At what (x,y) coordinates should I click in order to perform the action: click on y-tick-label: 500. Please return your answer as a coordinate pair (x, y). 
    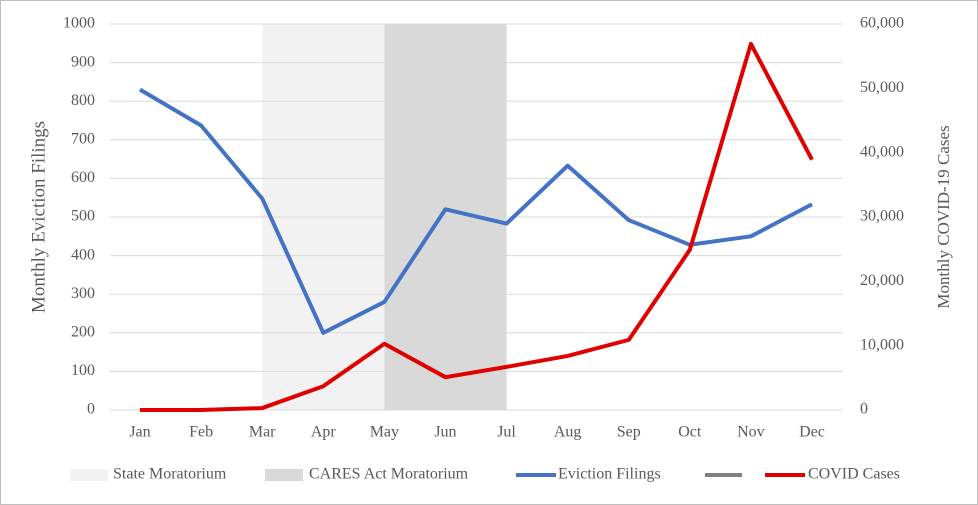
    Looking at the image, I should click on (83, 216).